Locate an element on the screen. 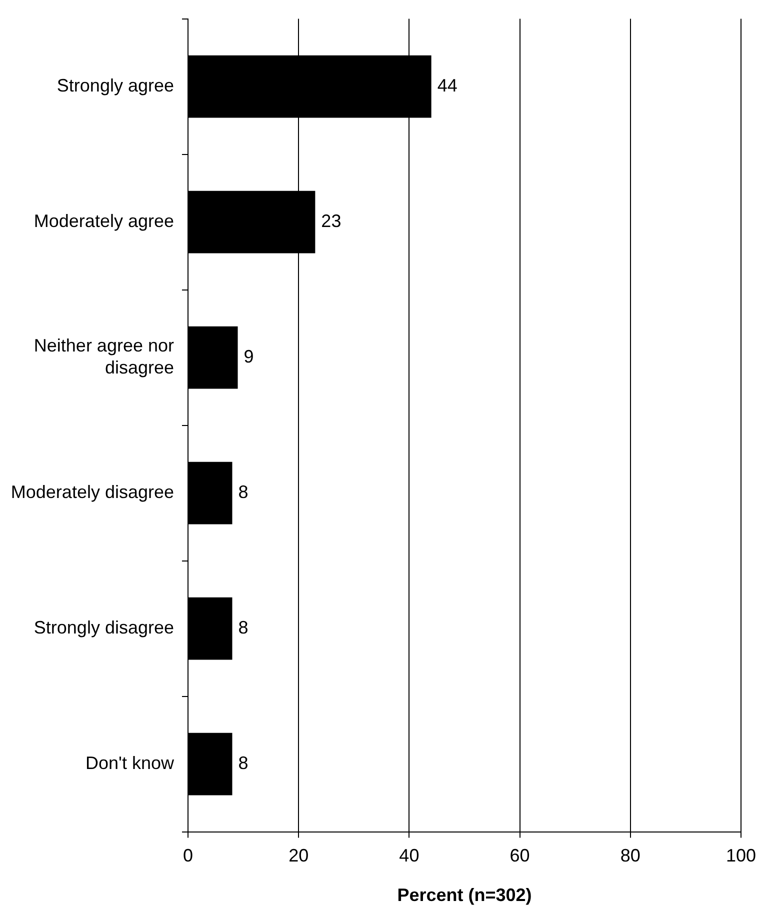 The height and width of the screenshot is (917, 764). y-tick-label: Strongly agree is located at coordinates (115, 86).